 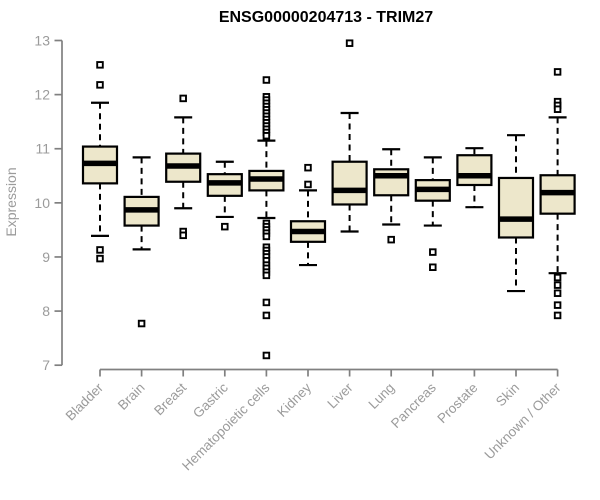 I want to click on box-prostate, so click(x=474, y=178).